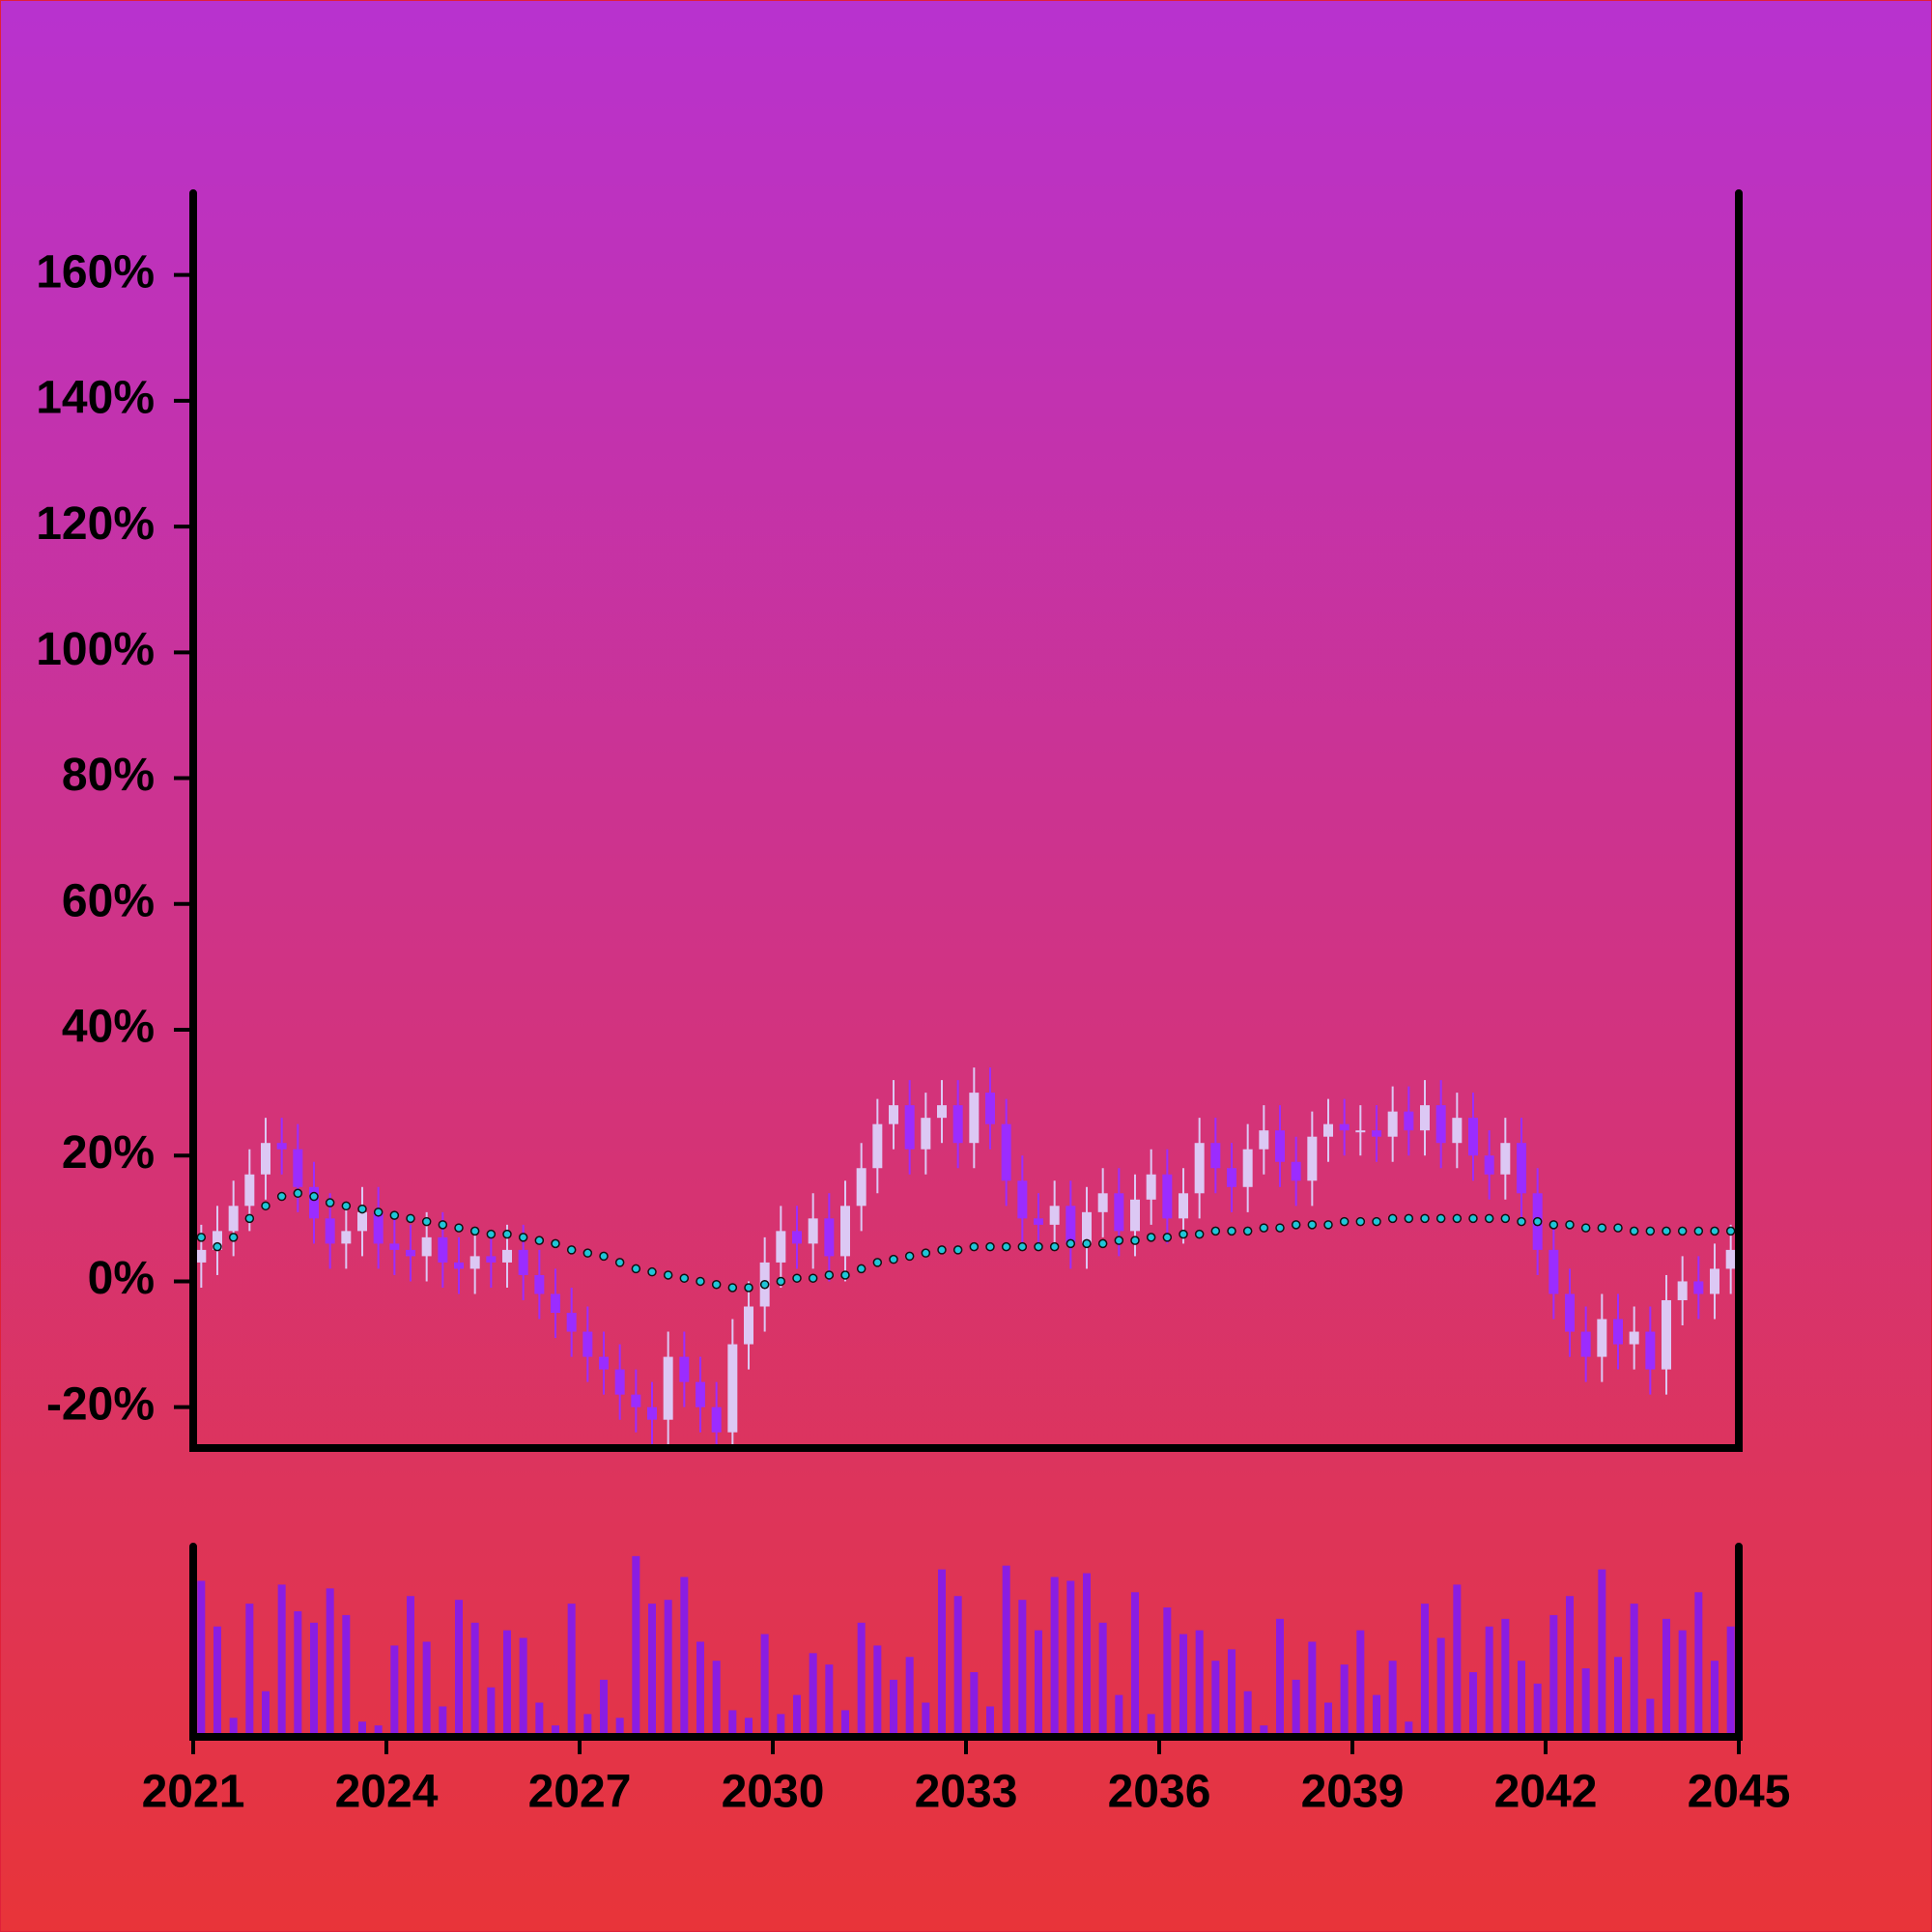  What do you see at coordinates (95, 272) in the screenshot?
I see `y-tick-label: 160%` at bounding box center [95, 272].